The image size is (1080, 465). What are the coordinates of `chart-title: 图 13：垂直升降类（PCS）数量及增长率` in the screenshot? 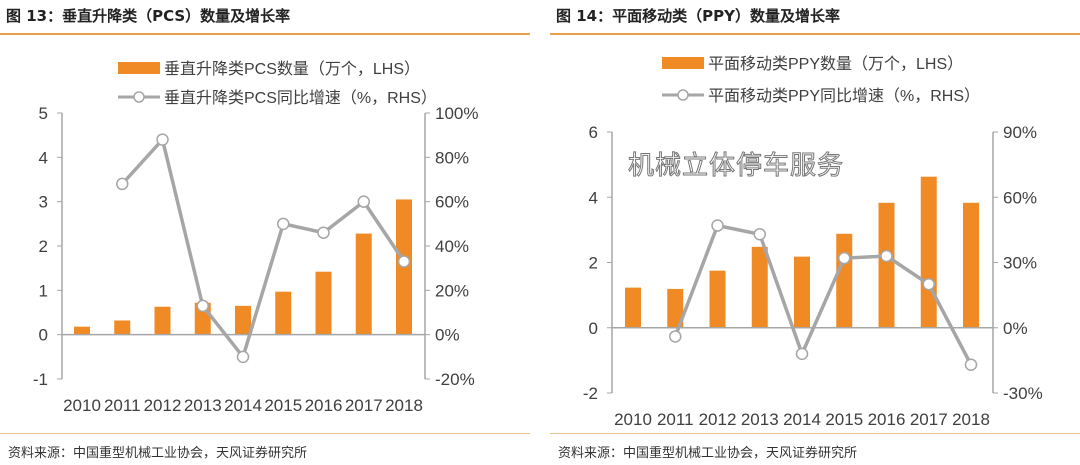 It's located at (148, 16).